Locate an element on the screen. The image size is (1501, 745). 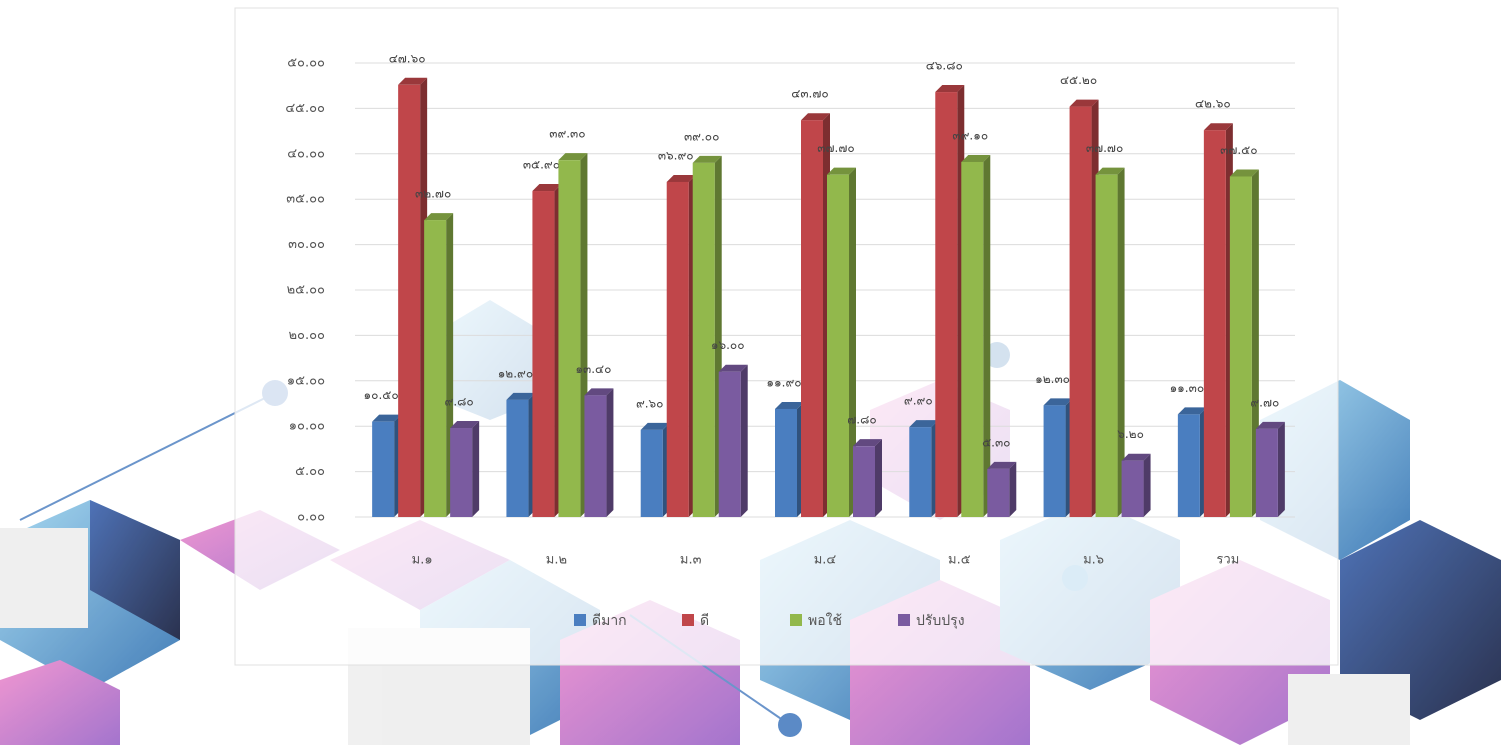
value-label: ๓๙.๐๐ is located at coordinates (701, 136).